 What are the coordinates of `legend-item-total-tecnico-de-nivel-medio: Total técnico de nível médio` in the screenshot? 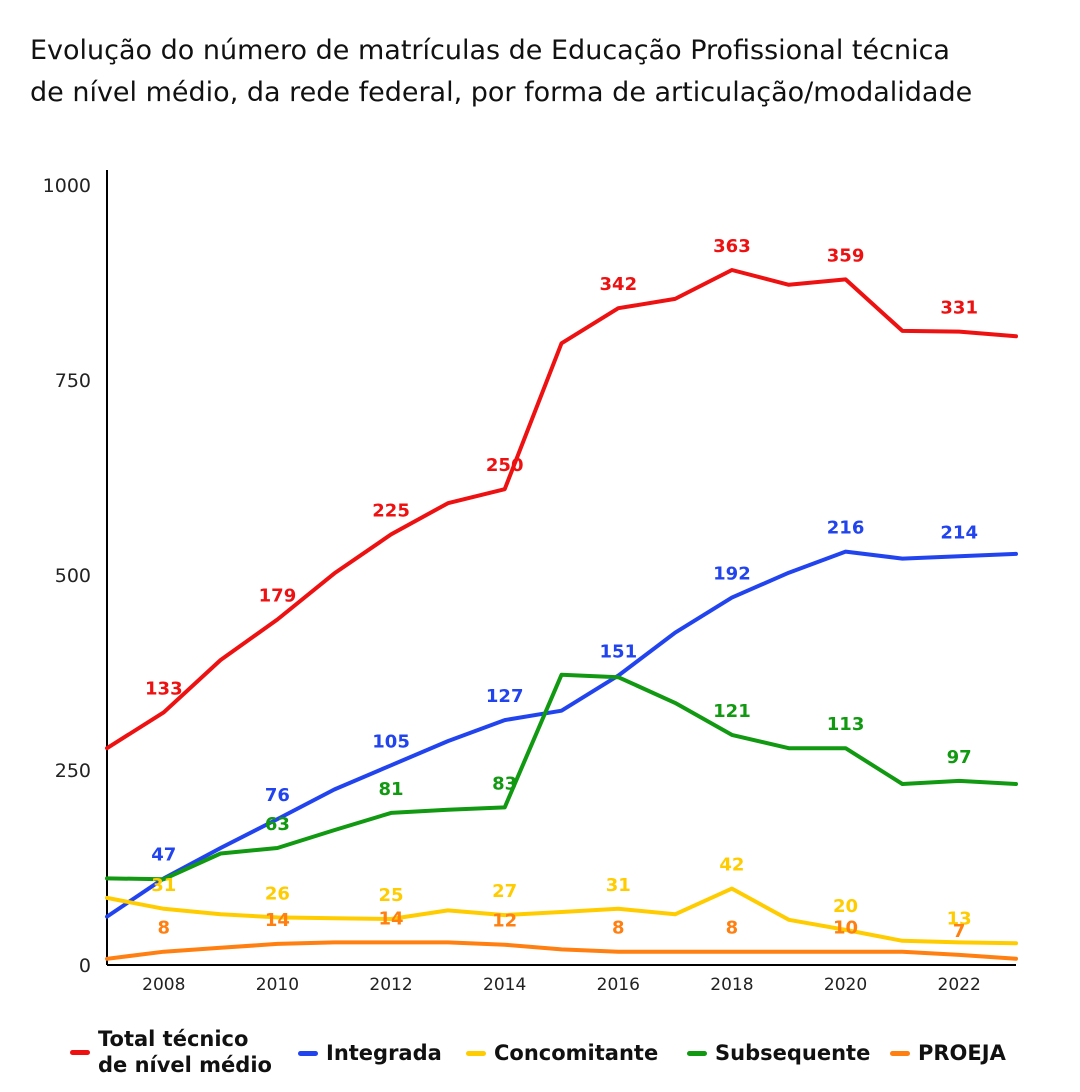 It's located at (171, 1052).